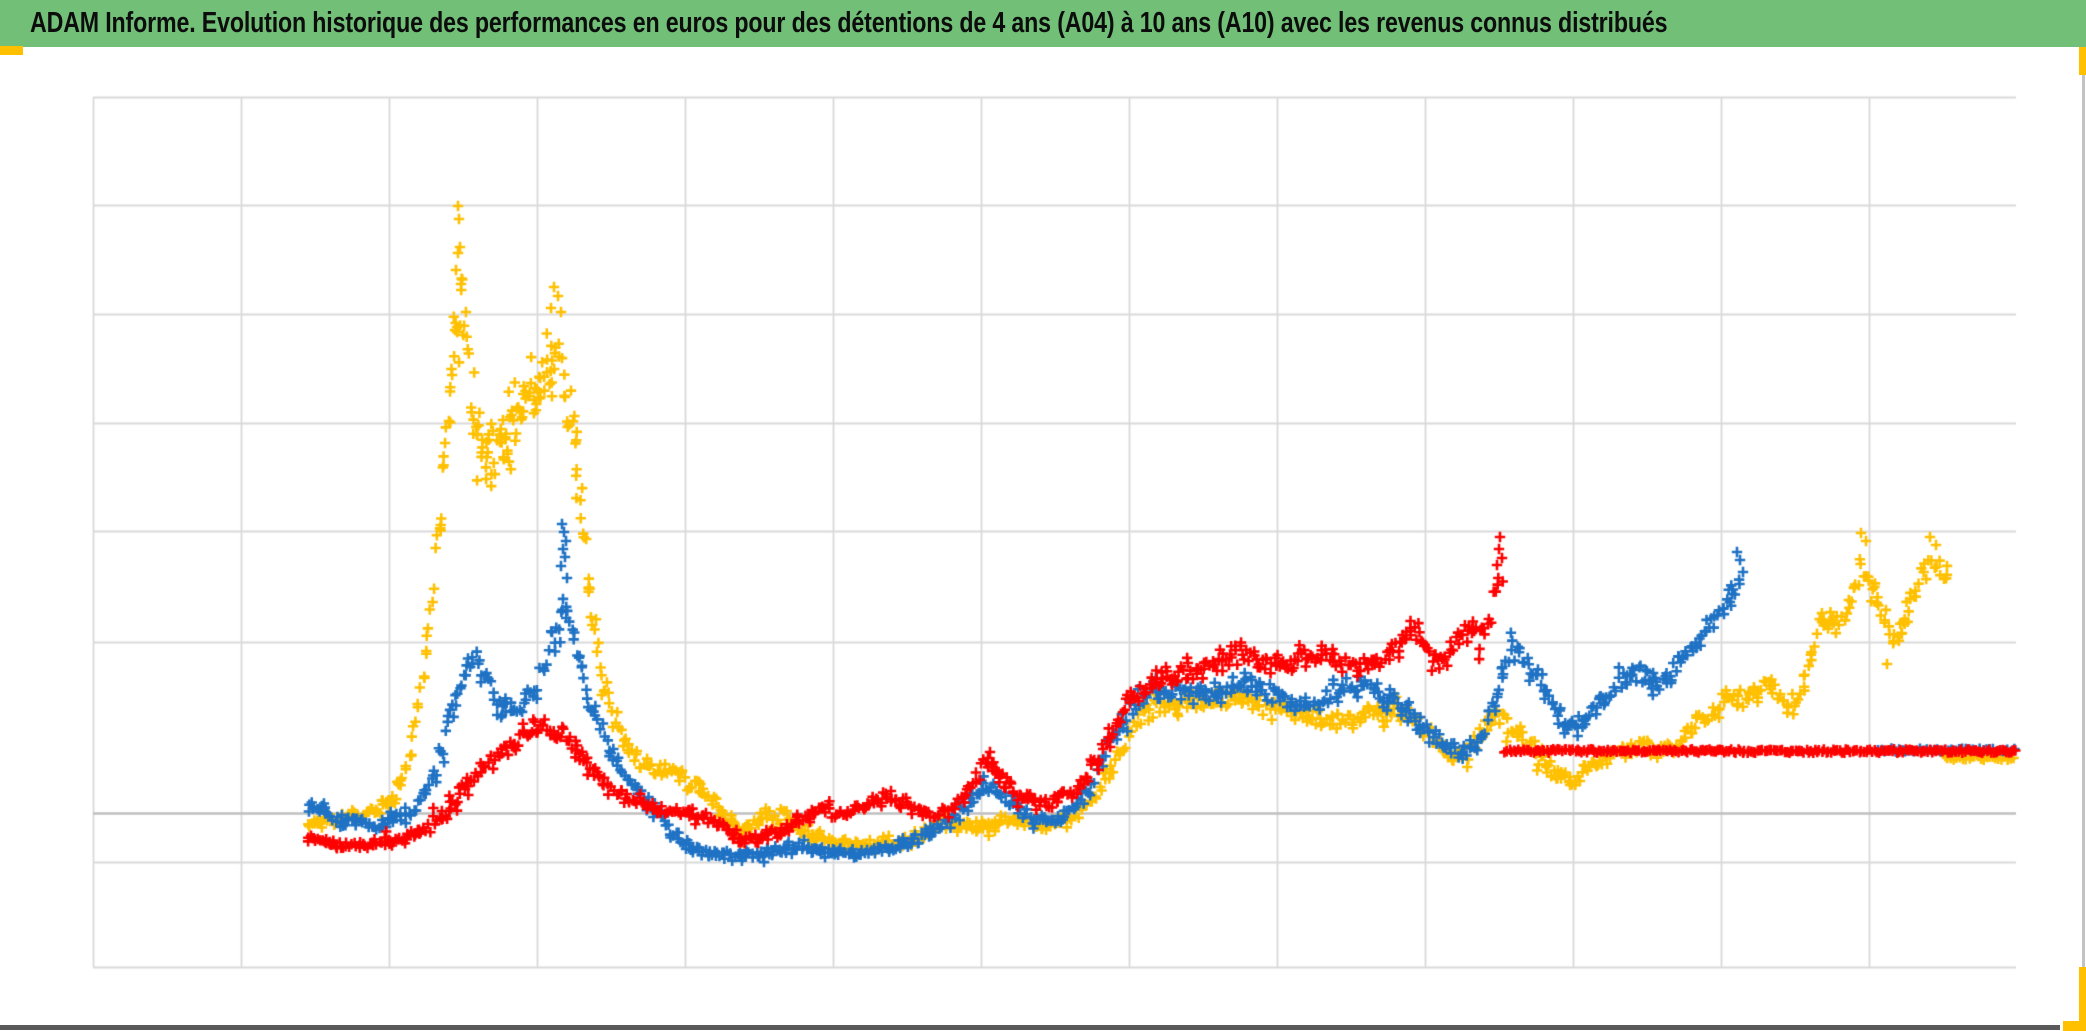 The width and height of the screenshot is (2086, 1031). I want to click on accent-top-left, so click(11, 50).